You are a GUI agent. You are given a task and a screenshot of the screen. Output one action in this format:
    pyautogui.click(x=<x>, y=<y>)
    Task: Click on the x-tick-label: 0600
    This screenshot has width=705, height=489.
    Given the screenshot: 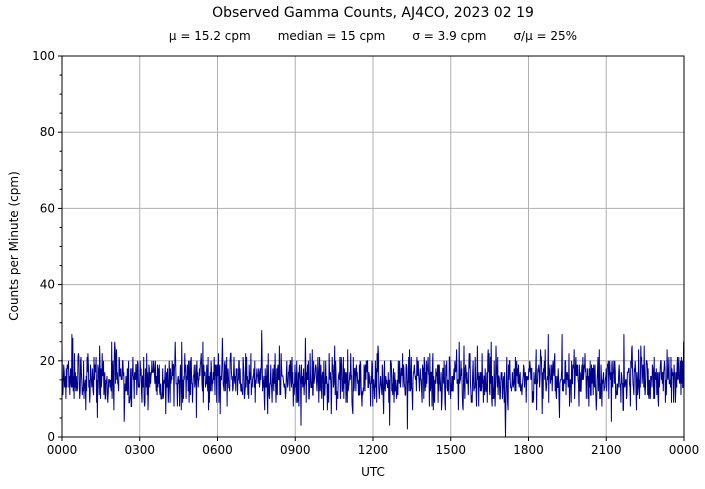 What is the action you would take?
    pyautogui.click(x=217, y=450)
    